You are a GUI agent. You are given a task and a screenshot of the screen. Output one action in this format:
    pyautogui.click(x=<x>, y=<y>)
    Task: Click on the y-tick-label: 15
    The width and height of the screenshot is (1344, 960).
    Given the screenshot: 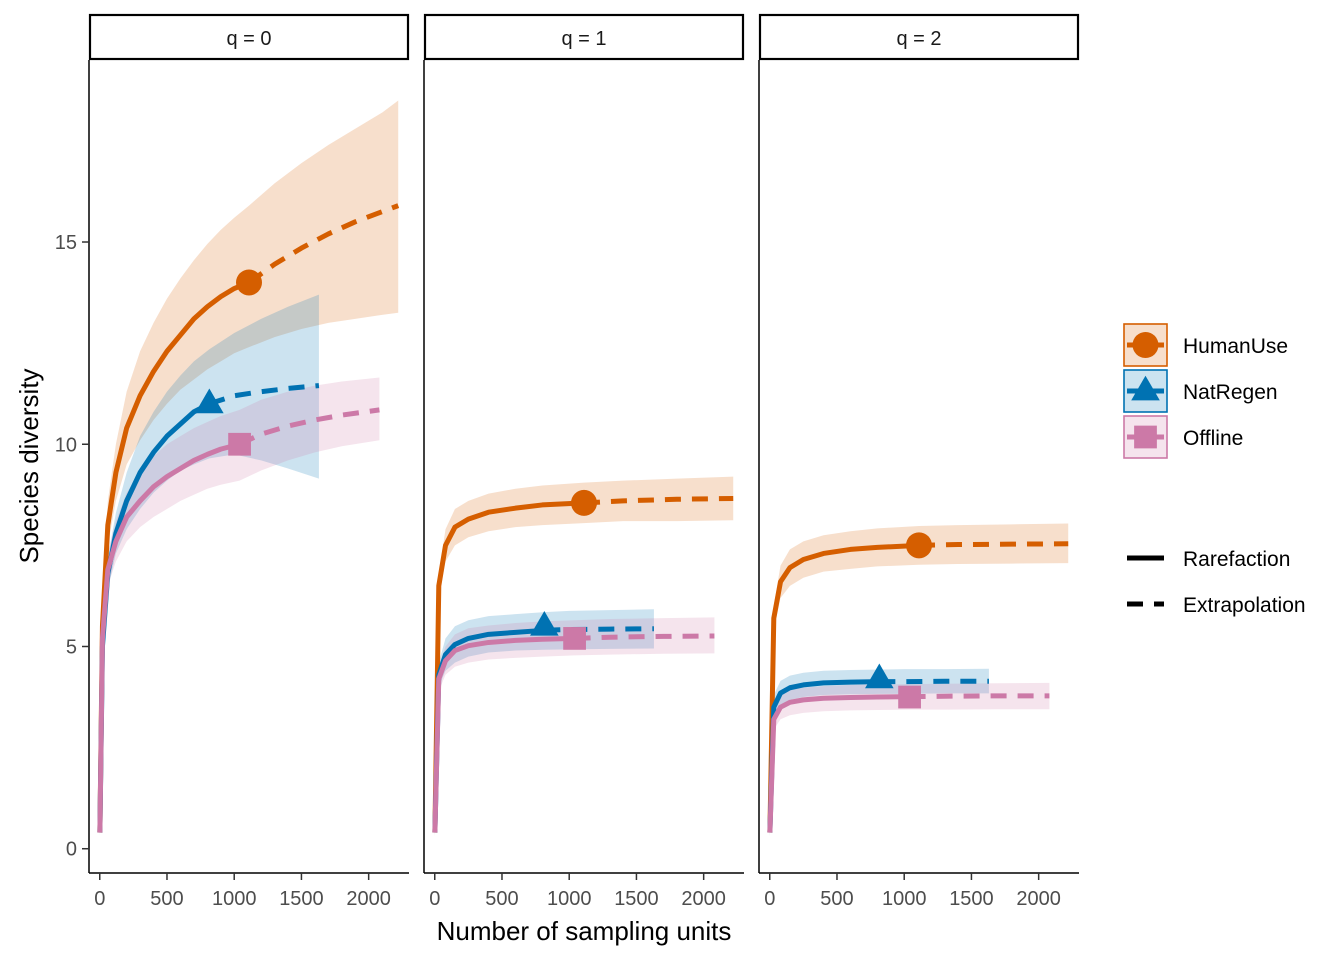 What is the action you would take?
    pyautogui.click(x=66, y=243)
    